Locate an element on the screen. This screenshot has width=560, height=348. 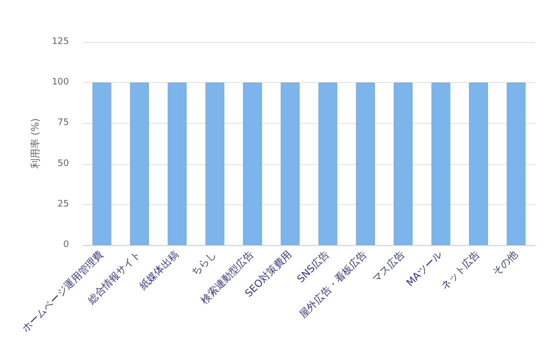
x-tick-label: その他 is located at coordinates (505, 263).